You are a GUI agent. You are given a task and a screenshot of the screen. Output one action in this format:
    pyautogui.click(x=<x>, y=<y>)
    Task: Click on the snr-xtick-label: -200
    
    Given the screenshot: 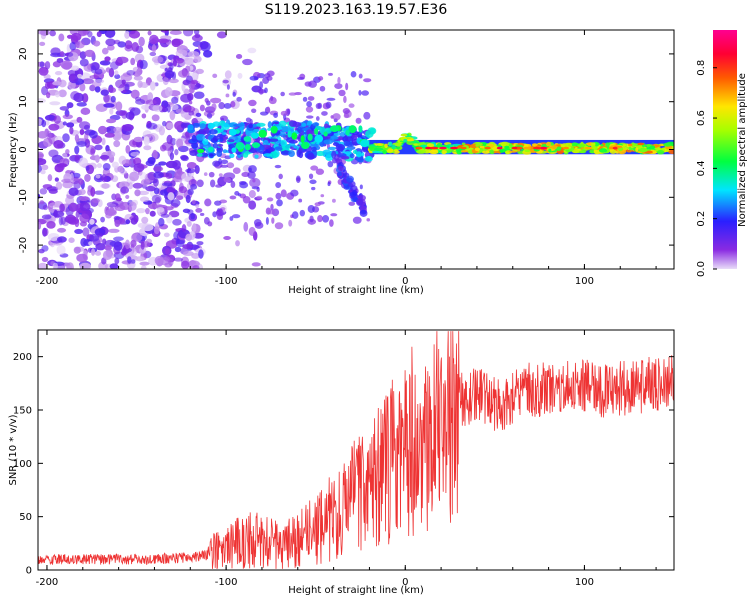 What is the action you would take?
    pyautogui.click(x=47, y=582)
    